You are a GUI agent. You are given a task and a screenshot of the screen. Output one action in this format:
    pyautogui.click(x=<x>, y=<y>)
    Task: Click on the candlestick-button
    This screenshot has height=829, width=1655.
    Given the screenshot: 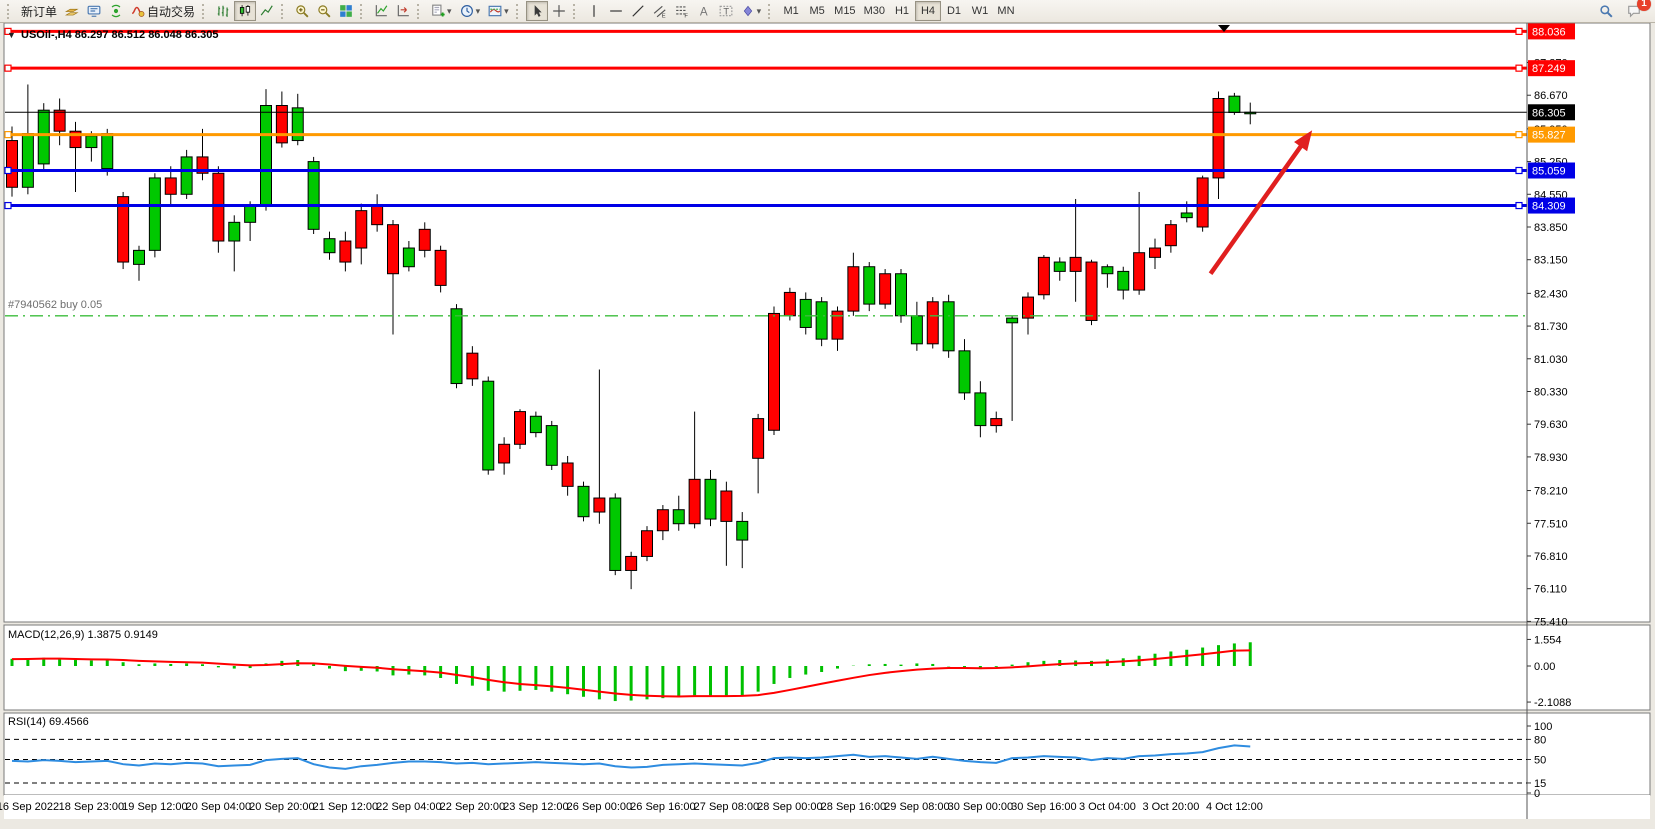 What is the action you would take?
    pyautogui.click(x=245, y=11)
    